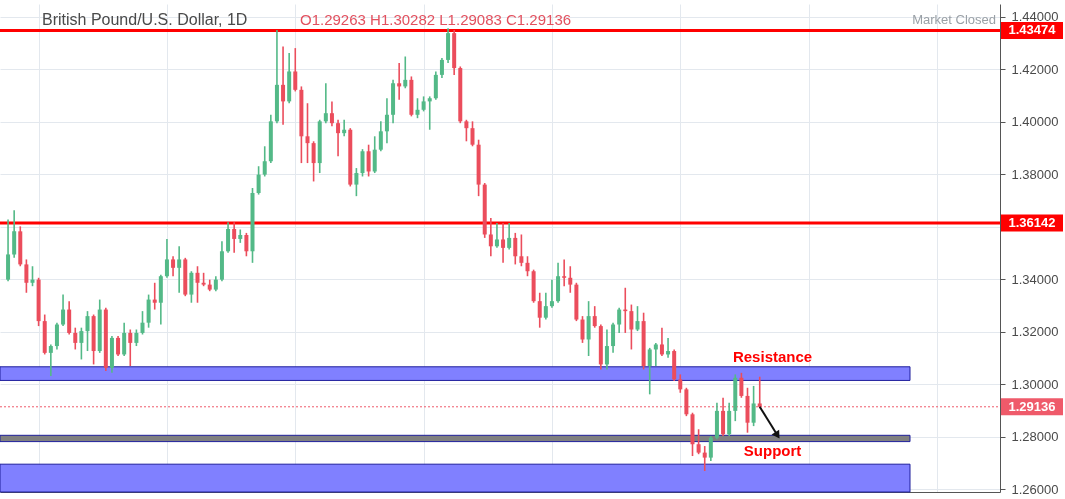 Image resolution: width=1065 pixels, height=499 pixels. I want to click on y-tick-label: 1.26000, so click(1035, 489).